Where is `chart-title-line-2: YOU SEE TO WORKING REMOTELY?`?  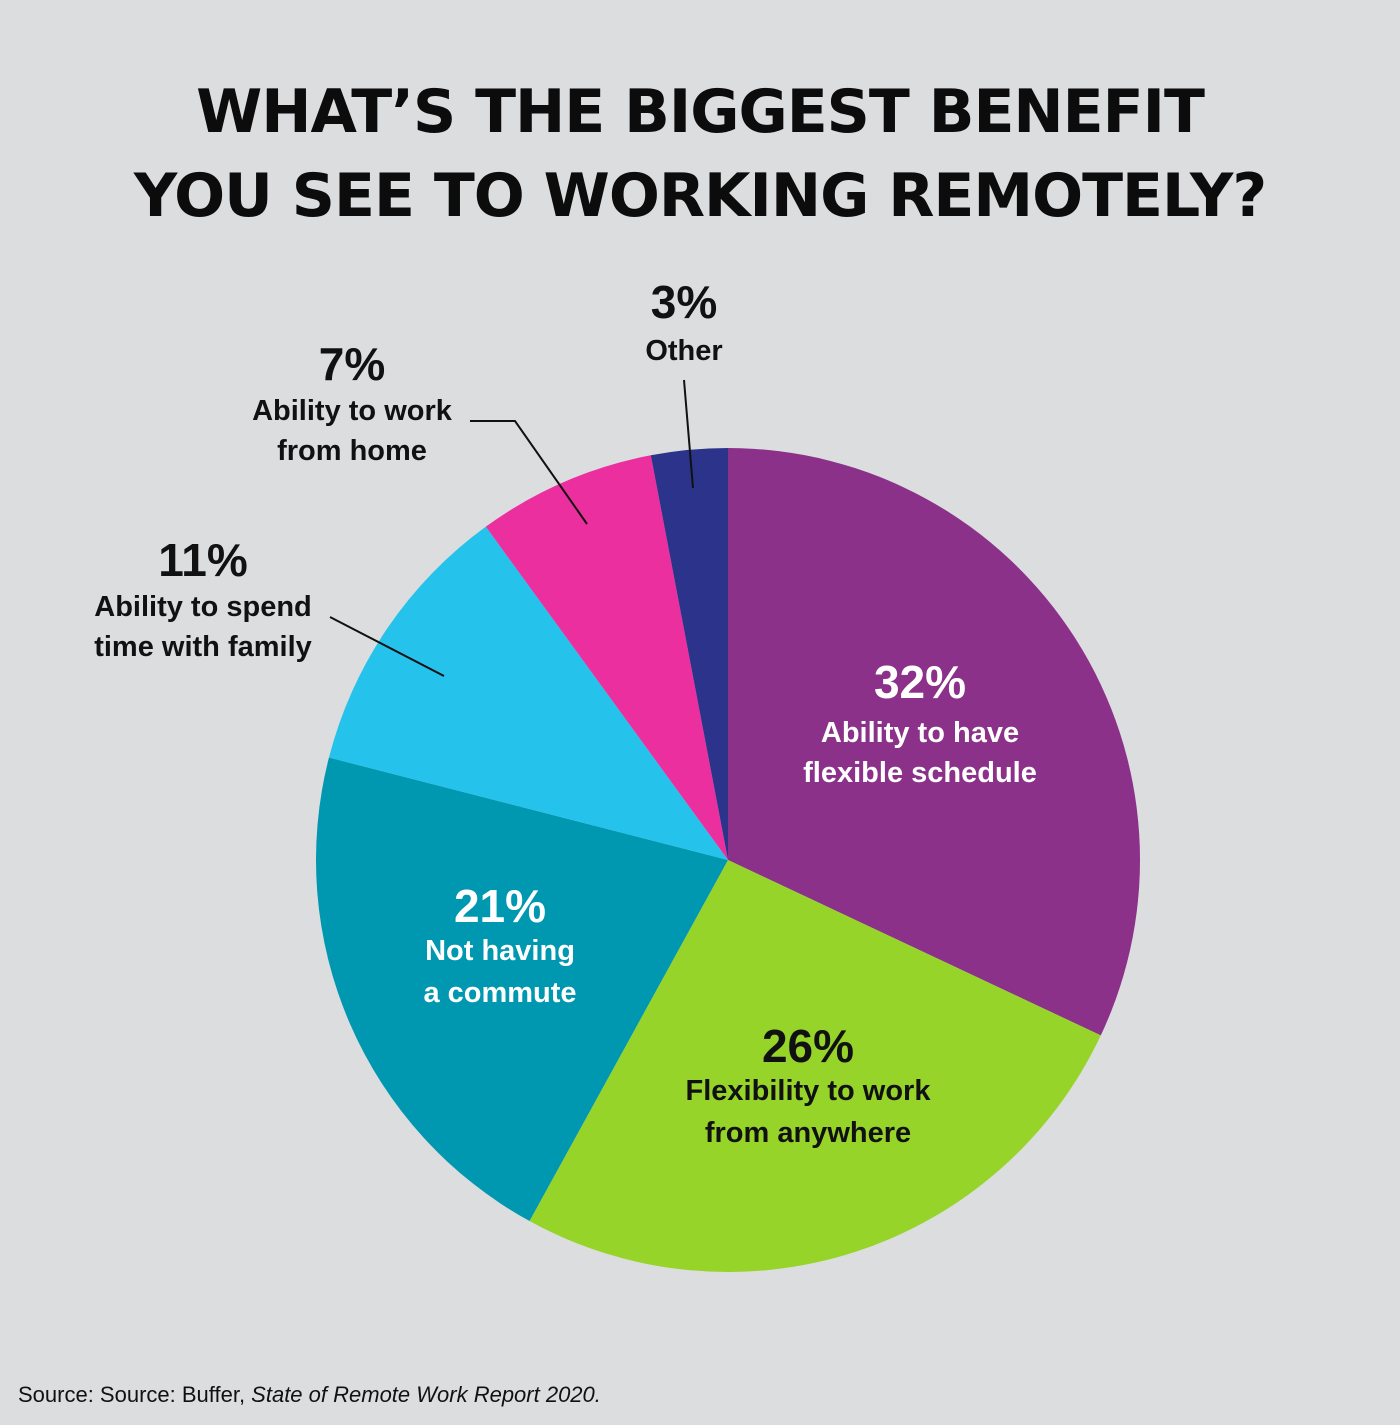 chart-title-line-2: YOU SEE TO WORKING REMOTELY? is located at coordinates (700, 196).